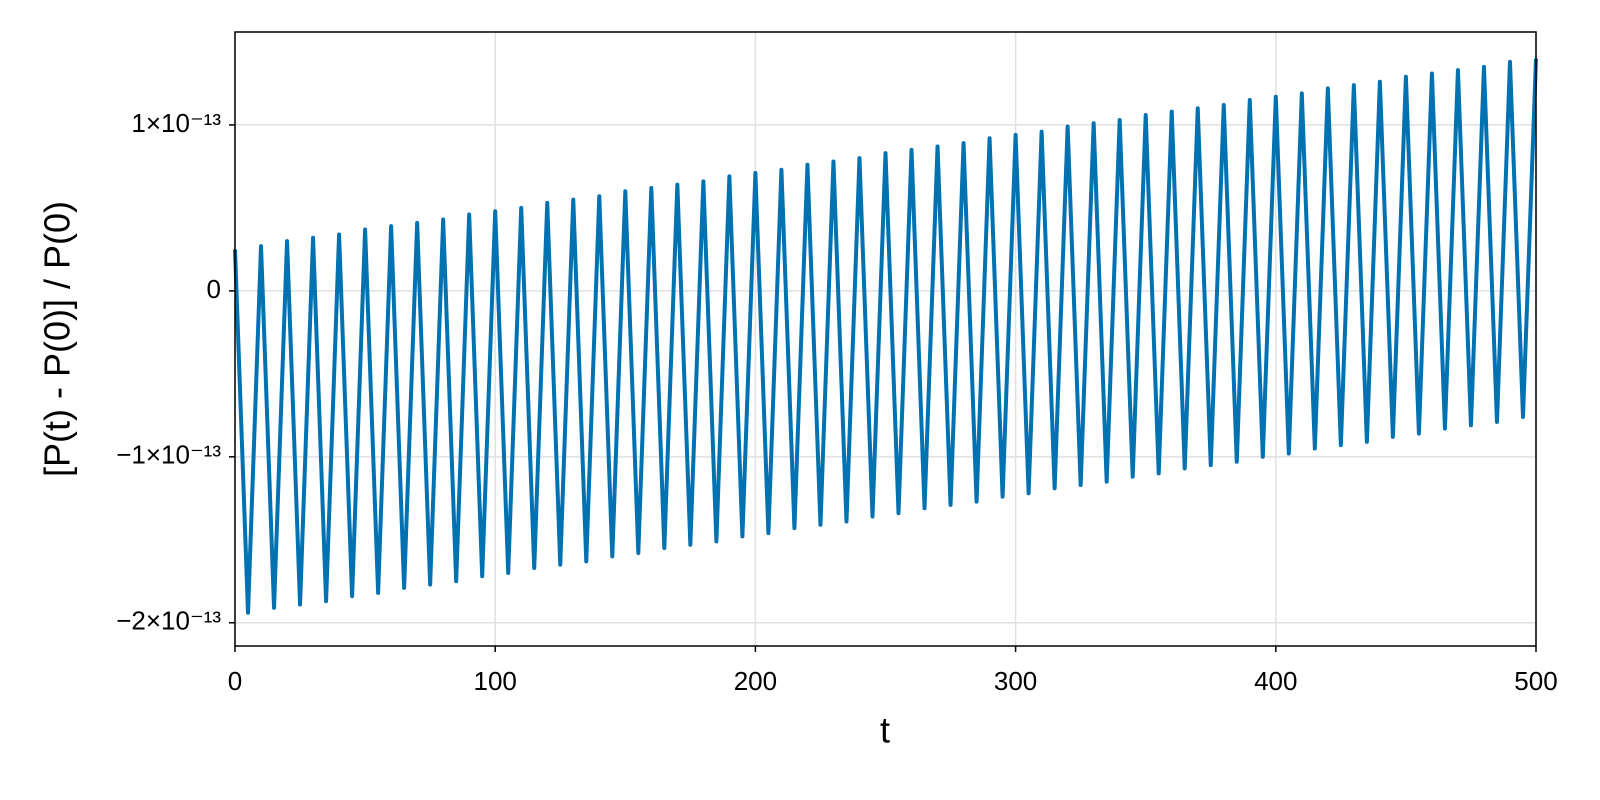 The width and height of the screenshot is (1600, 800). Describe the element at coordinates (176, 123) in the screenshot. I see `y-tick-label: 1×10⁻¹³` at that location.